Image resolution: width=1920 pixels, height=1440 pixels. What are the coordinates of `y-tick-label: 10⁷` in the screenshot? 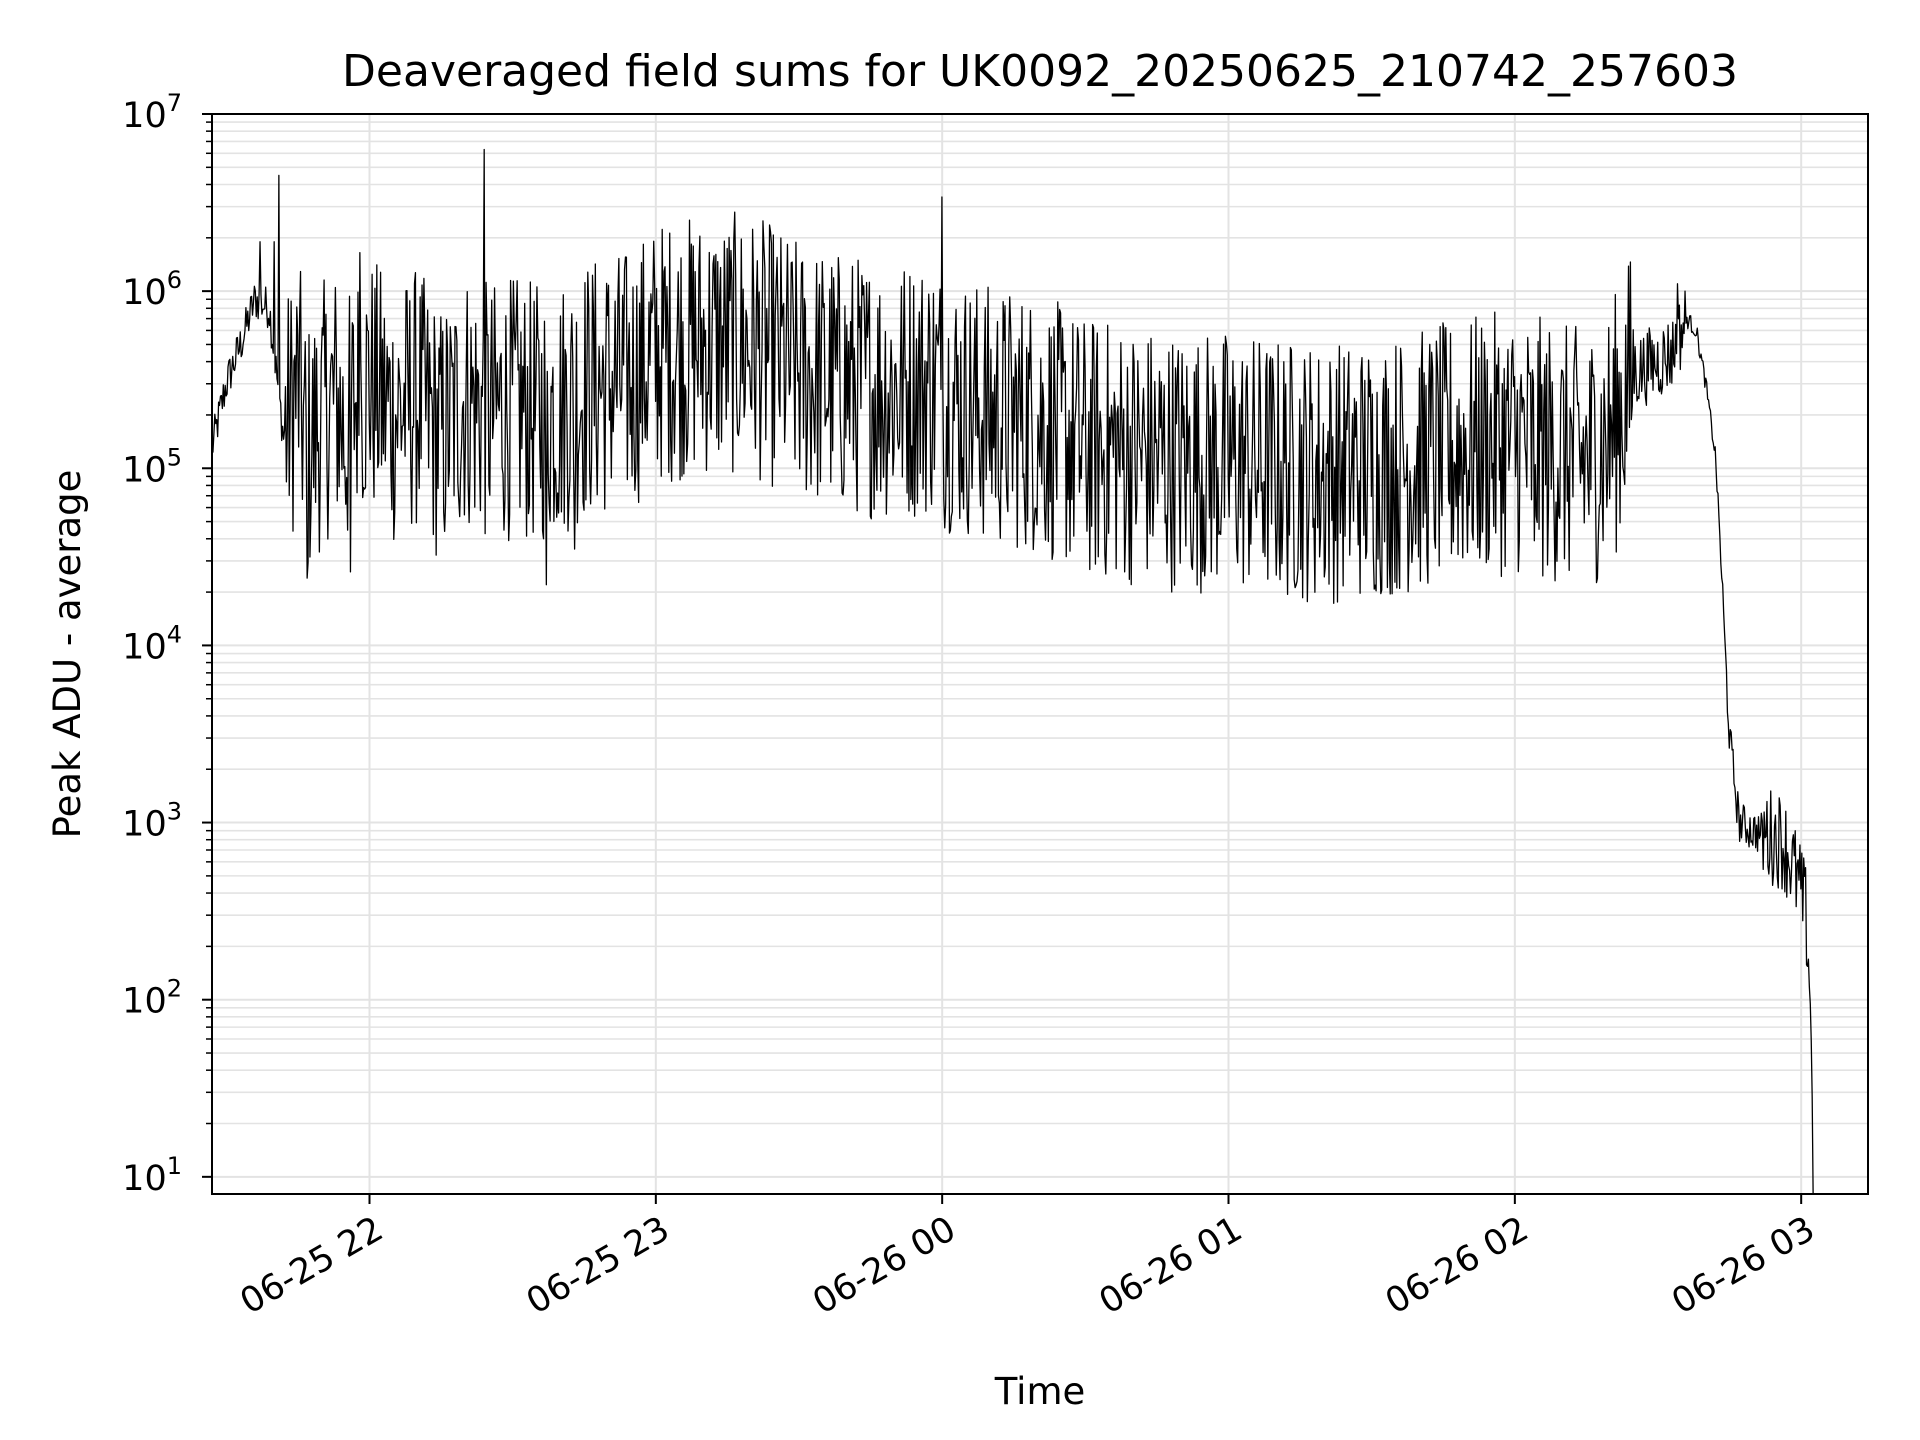 It's located at (152, 112).